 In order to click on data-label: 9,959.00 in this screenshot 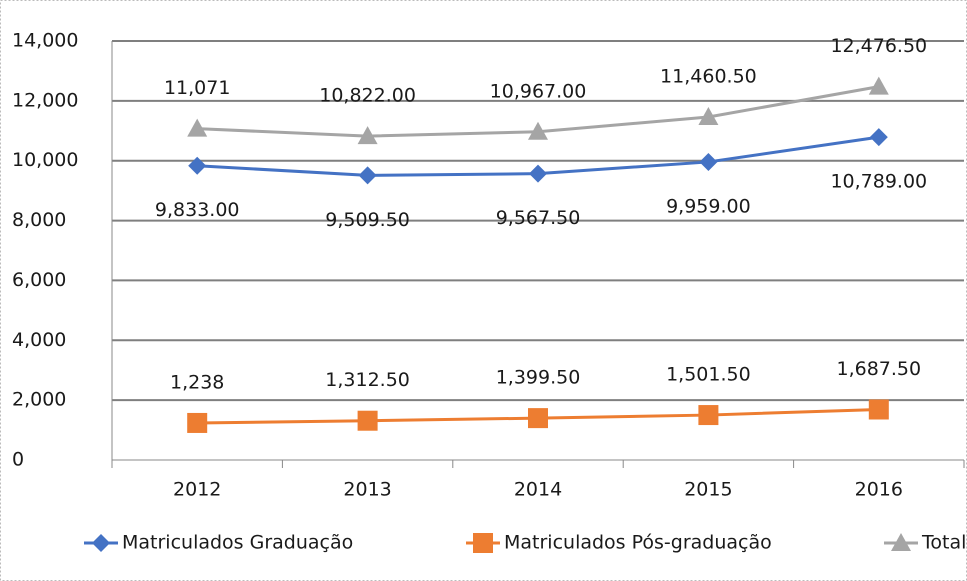, I will do `click(708, 206)`.